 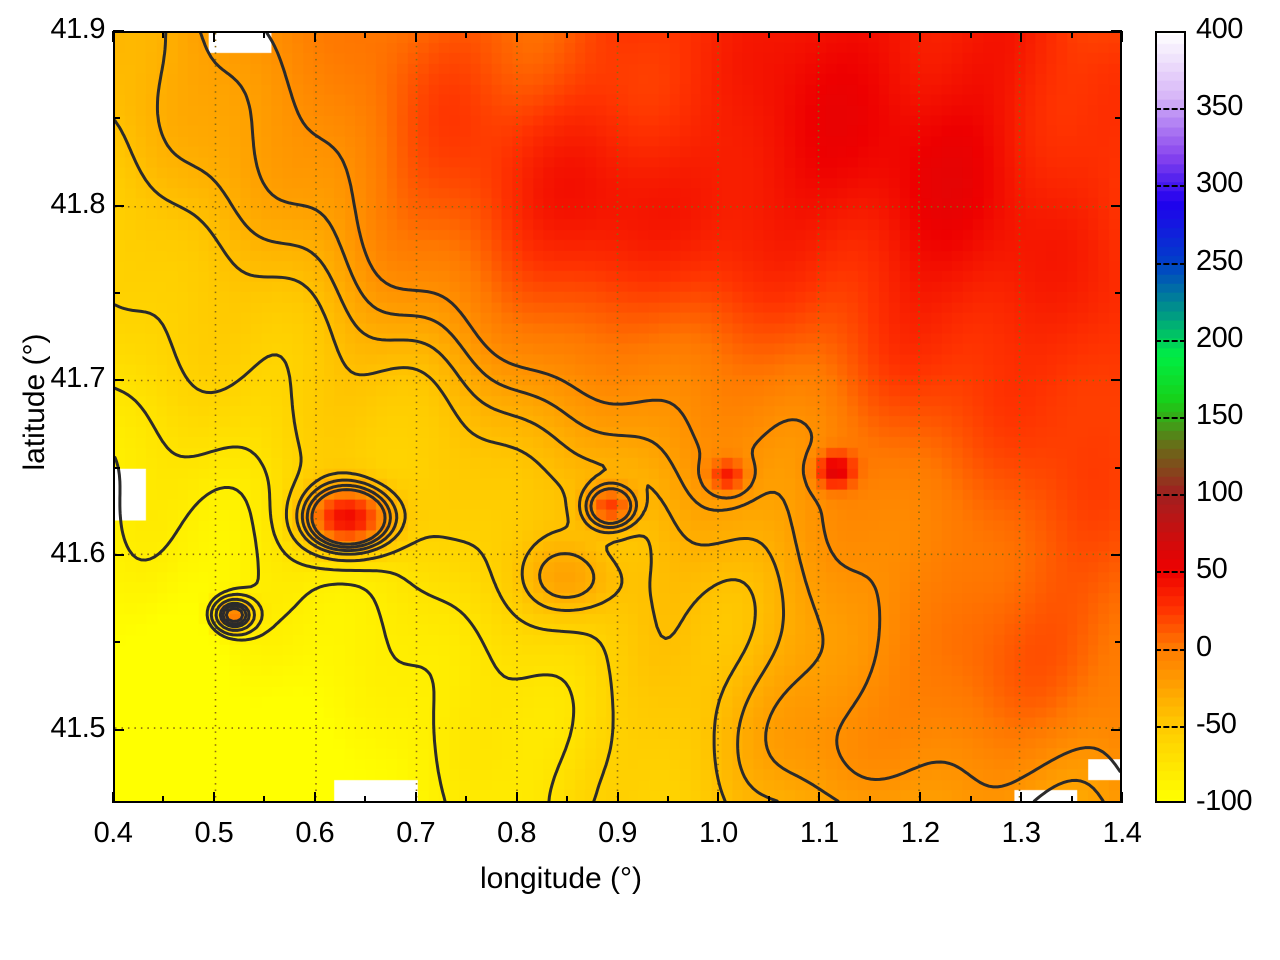 I want to click on y-tick-label: 41.8, so click(x=78, y=203).